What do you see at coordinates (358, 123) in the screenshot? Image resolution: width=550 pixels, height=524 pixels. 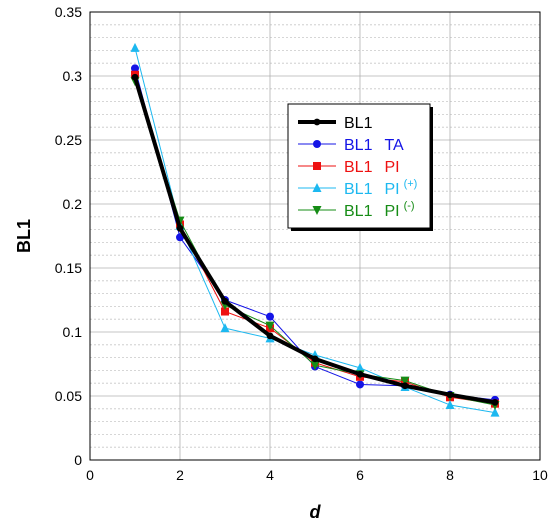 I see `legend-label: BL1` at bounding box center [358, 123].